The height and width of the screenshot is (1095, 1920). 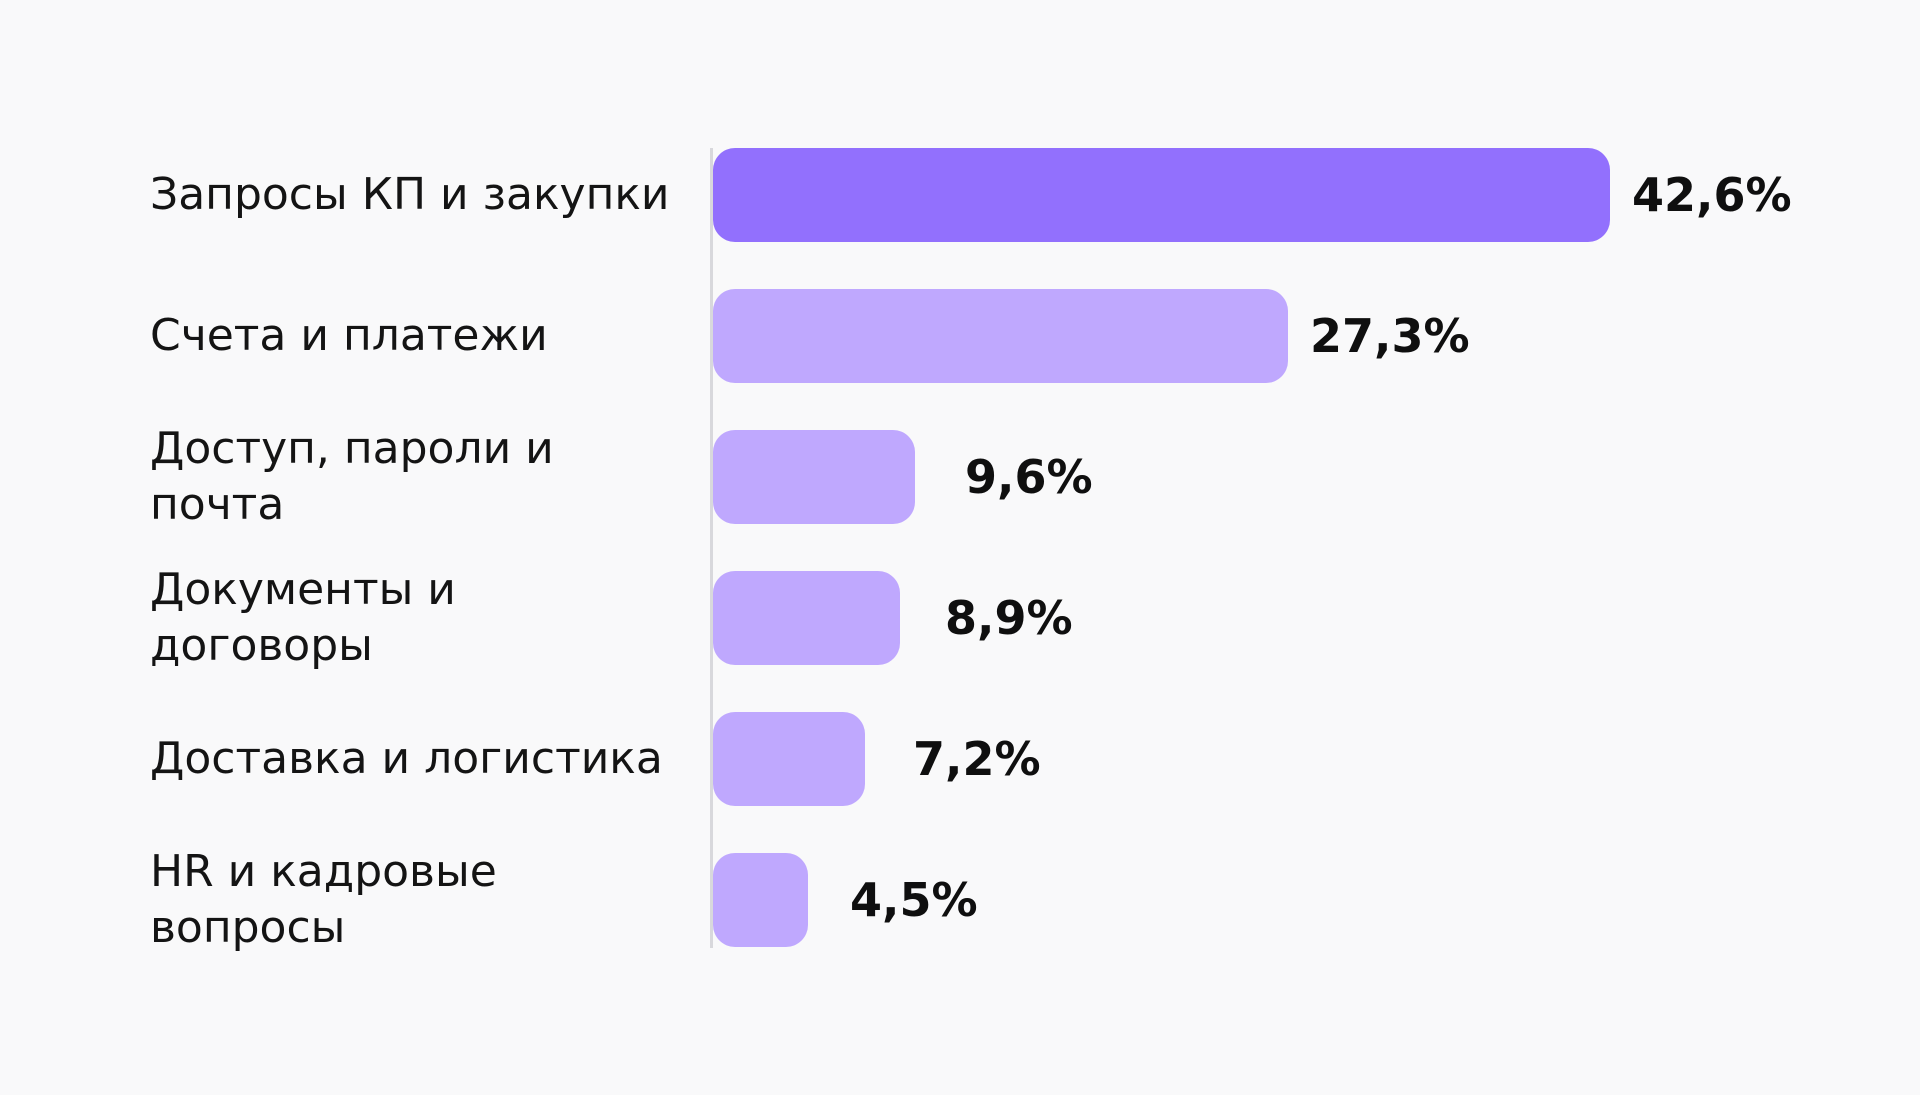 What do you see at coordinates (1712, 195) in the screenshot?
I see `value-label: 42,6%` at bounding box center [1712, 195].